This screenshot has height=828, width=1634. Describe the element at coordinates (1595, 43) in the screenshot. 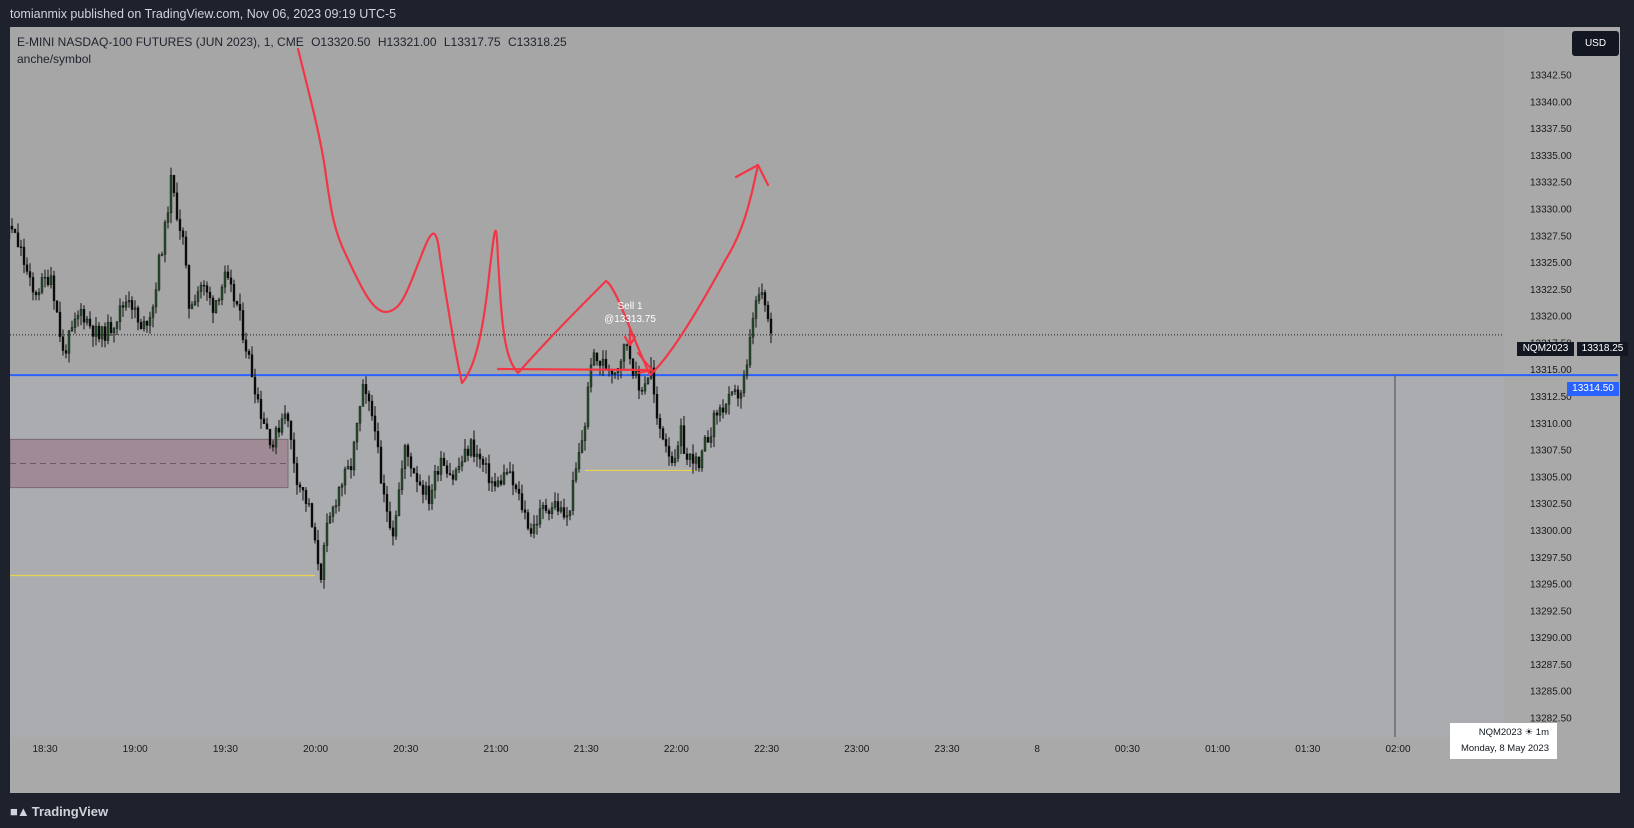

I see `currency-button: USD` at that location.